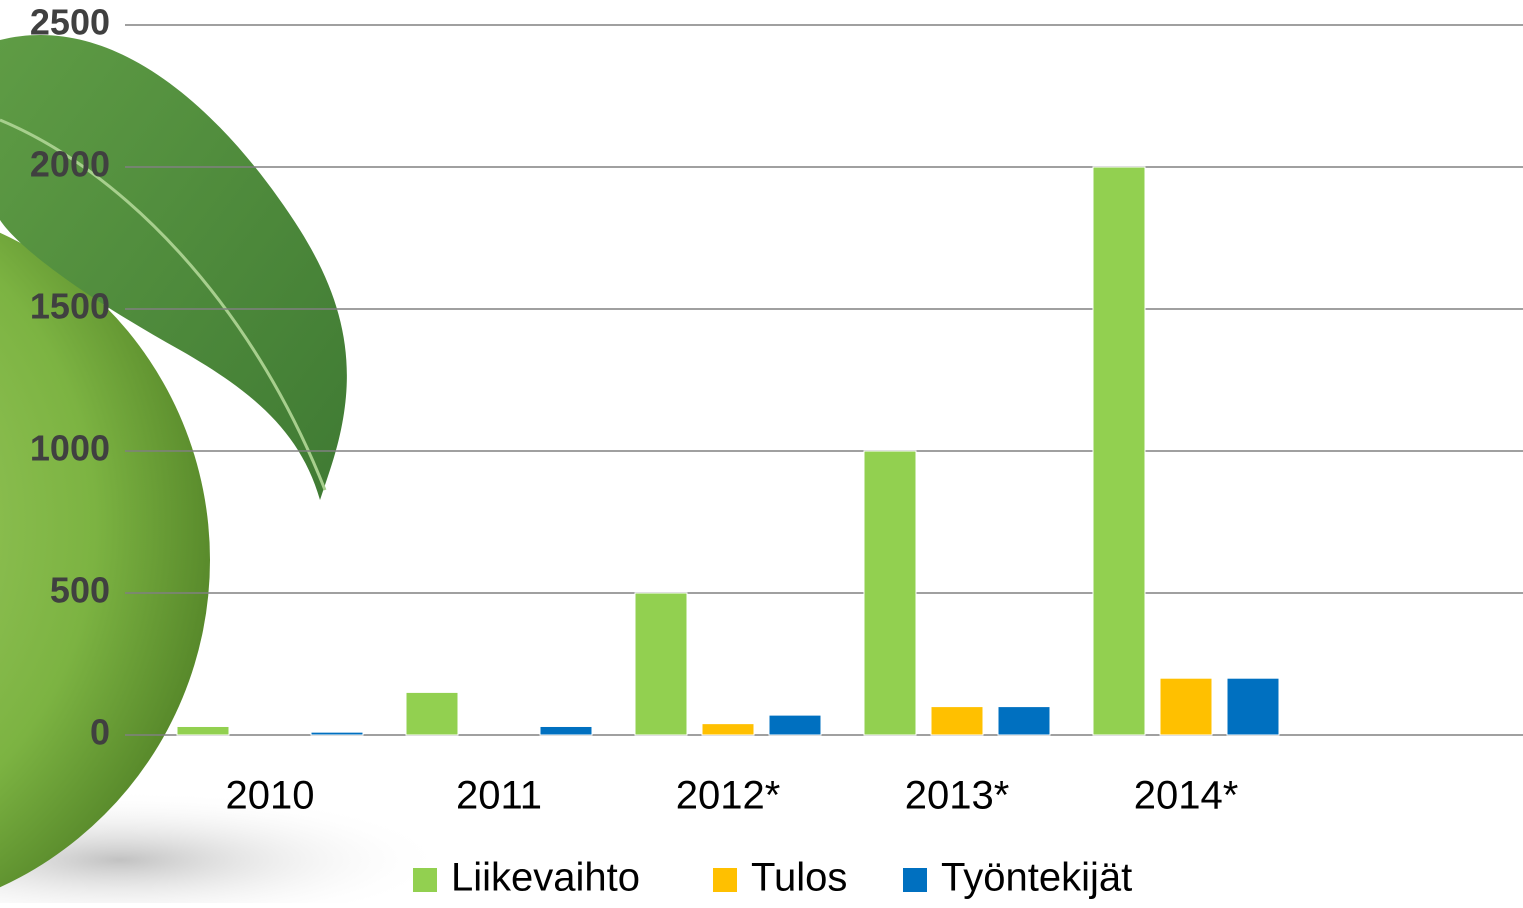 This screenshot has height=908, width=1523. Describe the element at coordinates (70, 164) in the screenshot. I see `y-tick-label: 2000` at that location.